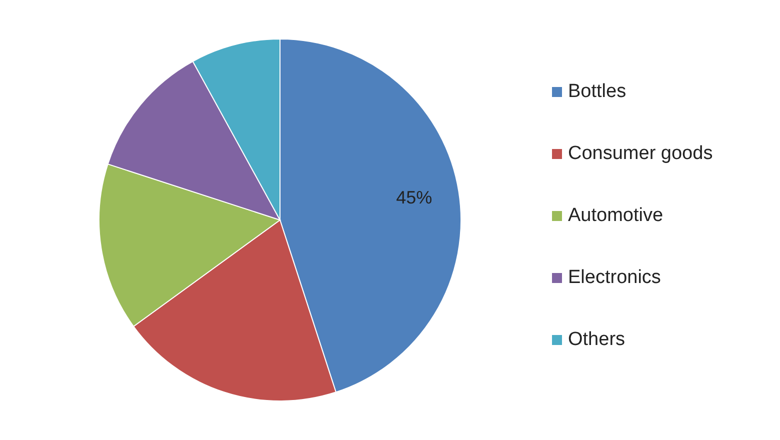  Describe the element at coordinates (414, 198) in the screenshot. I see `data-label: 45%` at that location.